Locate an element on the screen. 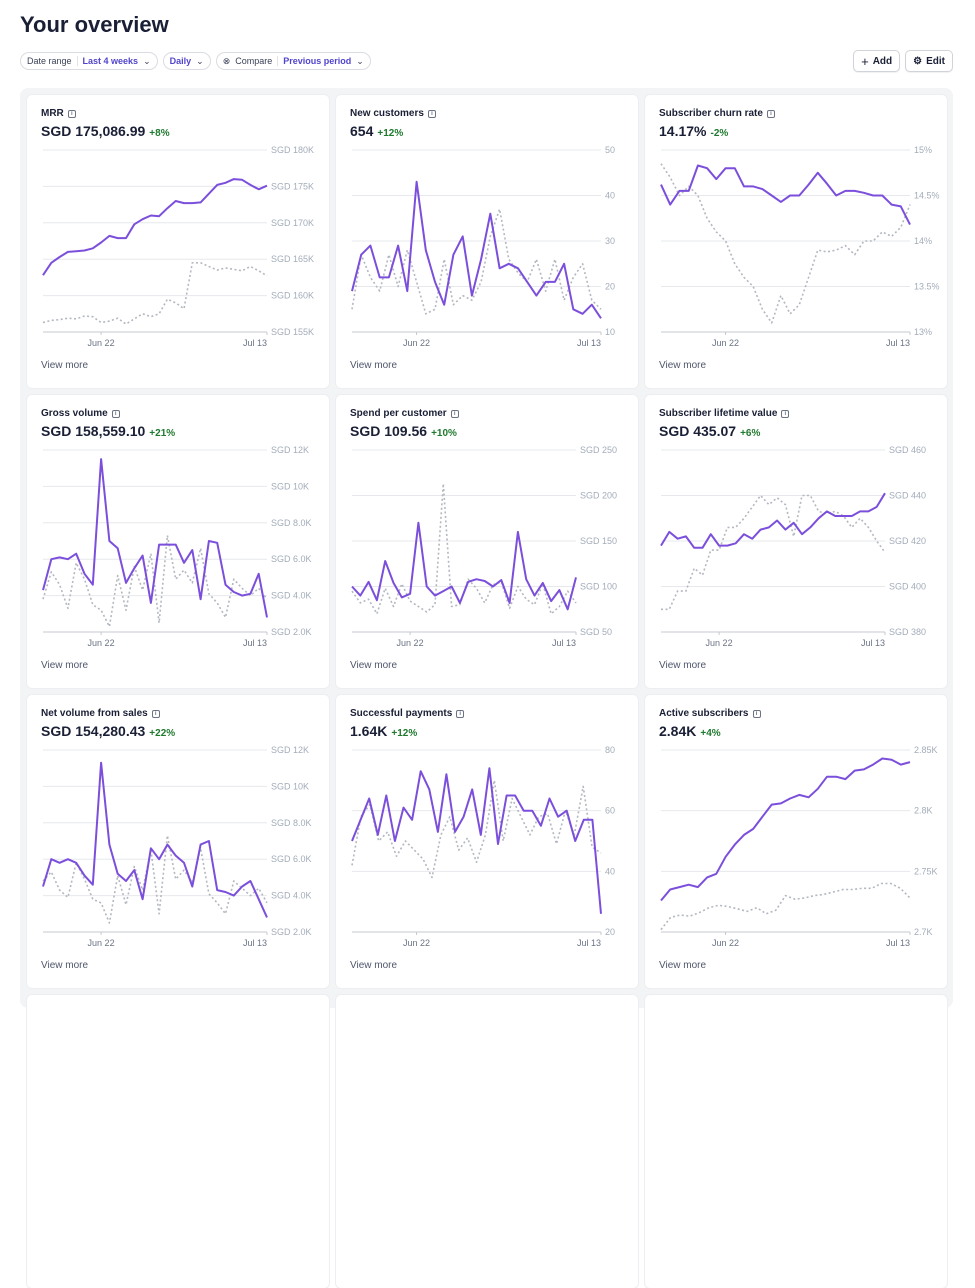 Image resolution: width=975 pixels, height=1288 pixels. y-tick-label: SGD 155K is located at coordinates (292, 332).